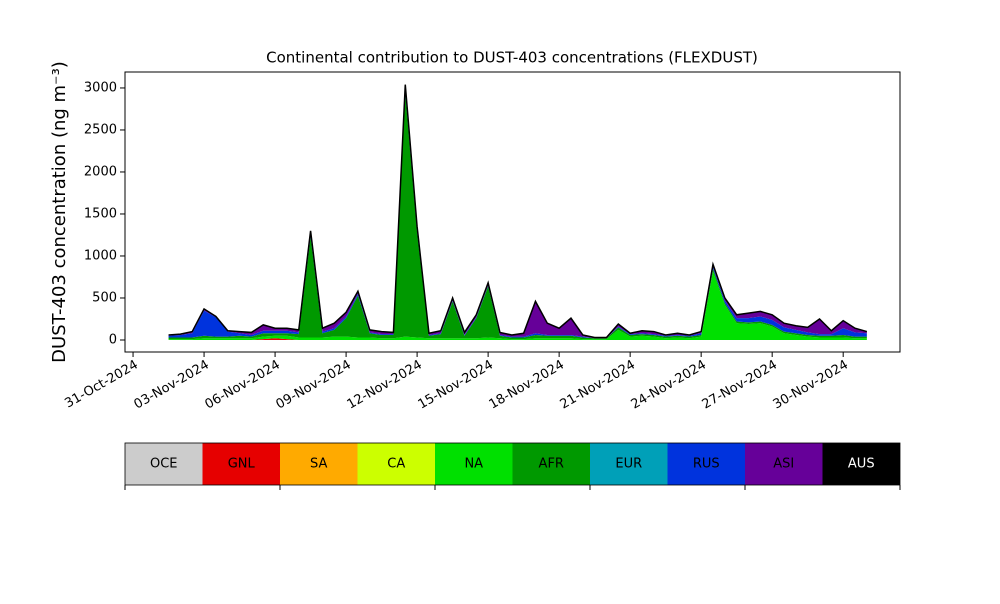  I want to click on legend-label: CA, so click(396, 464).